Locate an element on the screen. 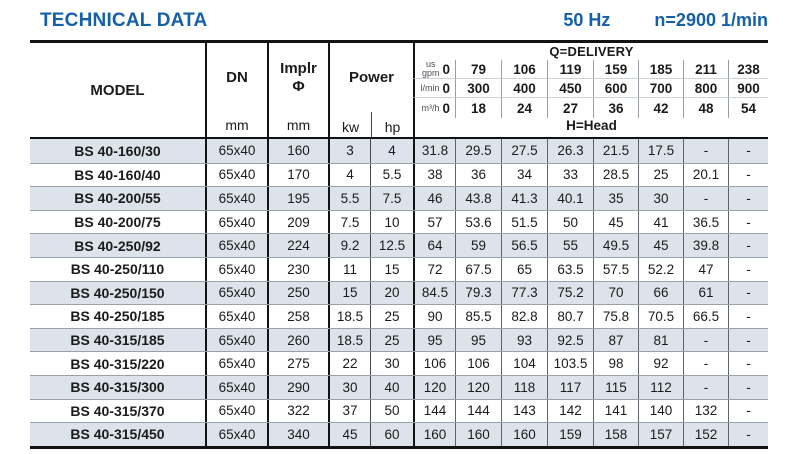 Image resolution: width=800 pixels, height=454 pixels. delivery-title: Q=DELIVERY is located at coordinates (590, 51).